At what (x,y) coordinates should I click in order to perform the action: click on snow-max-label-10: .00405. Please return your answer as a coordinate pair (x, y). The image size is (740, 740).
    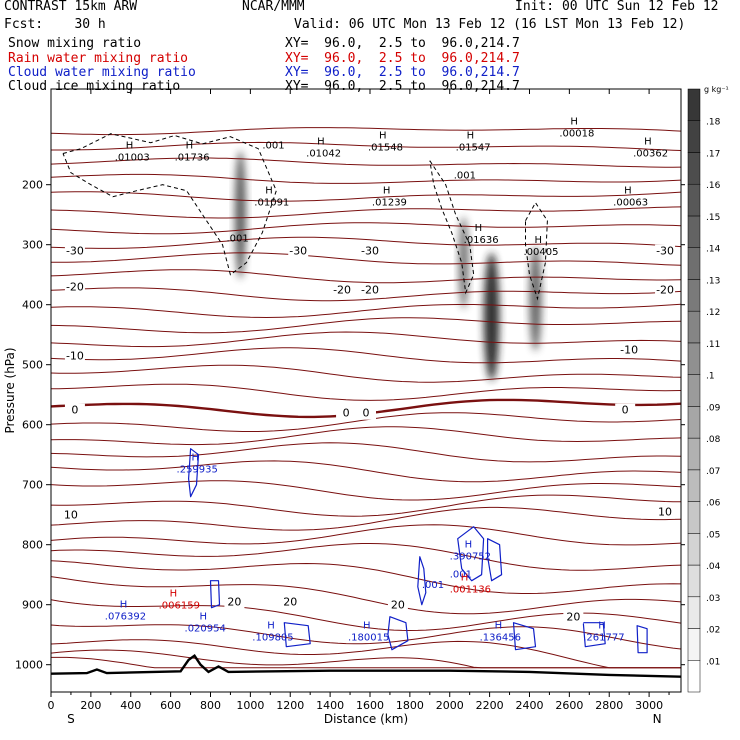
    Looking at the image, I should click on (540, 252).